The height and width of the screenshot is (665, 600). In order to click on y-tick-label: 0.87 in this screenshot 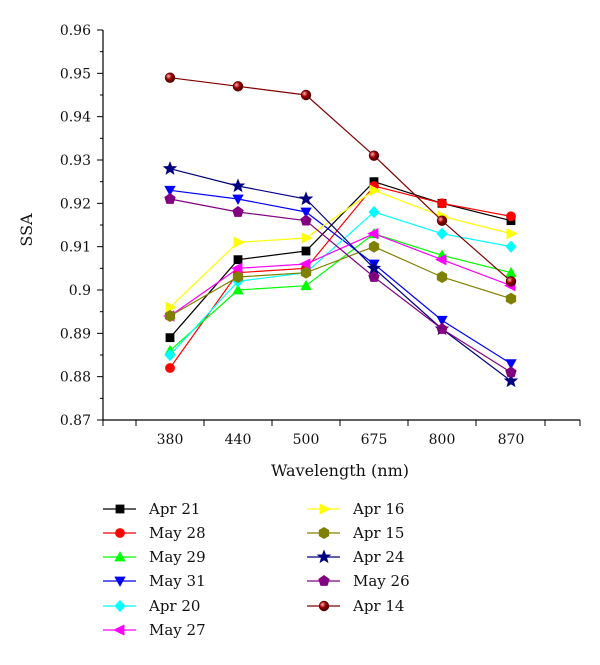, I will do `click(75, 421)`.